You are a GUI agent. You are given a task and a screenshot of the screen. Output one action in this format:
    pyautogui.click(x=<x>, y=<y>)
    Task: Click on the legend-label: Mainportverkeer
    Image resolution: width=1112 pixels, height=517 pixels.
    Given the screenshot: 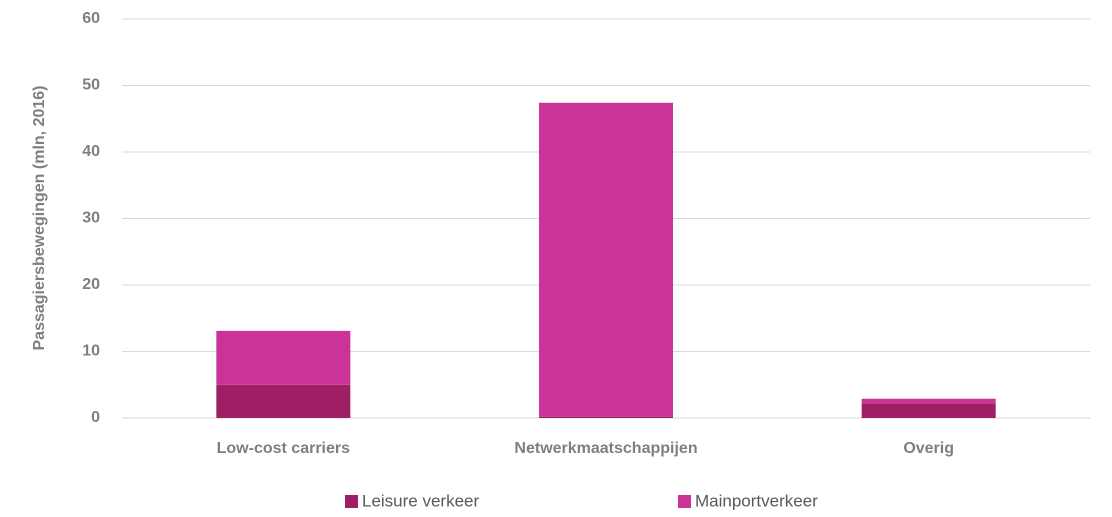 What is the action you would take?
    pyautogui.click(x=756, y=500)
    